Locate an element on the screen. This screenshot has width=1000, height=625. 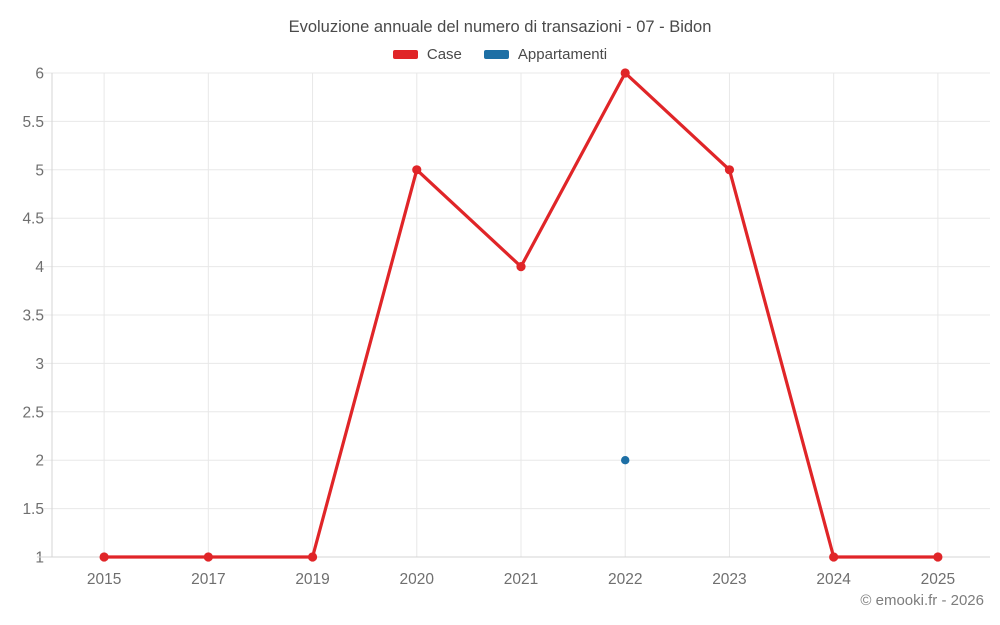
copyright-text: © emooki.fr - 2026 is located at coordinates (922, 600).